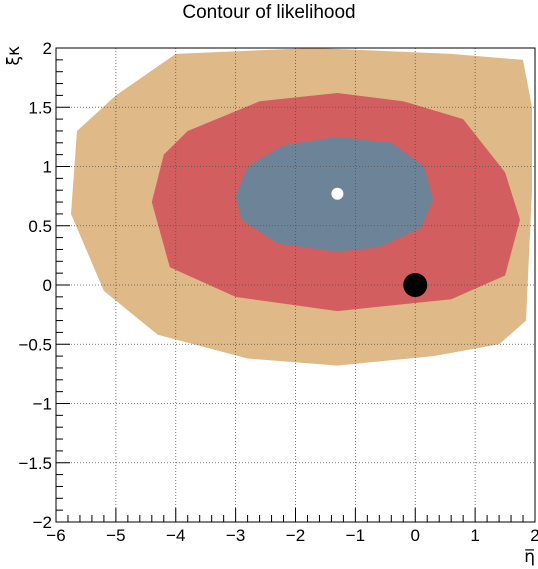  Describe the element at coordinates (175, 535) in the screenshot. I see `x-tick-label: −4` at that location.